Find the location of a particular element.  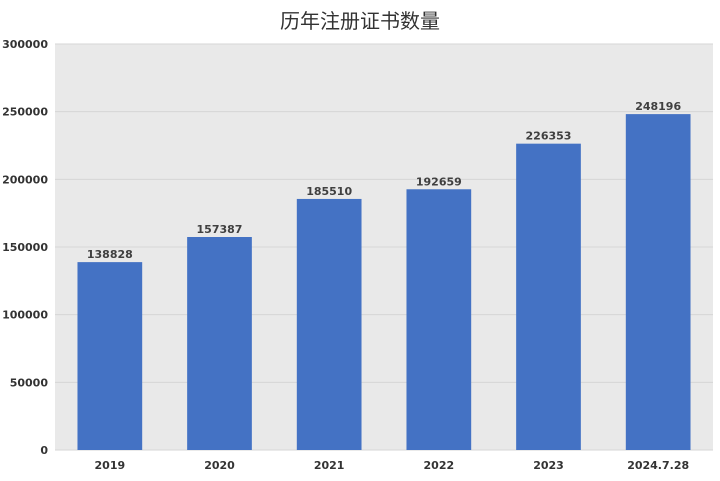

y-tick-label: 250000 is located at coordinates (25, 112).